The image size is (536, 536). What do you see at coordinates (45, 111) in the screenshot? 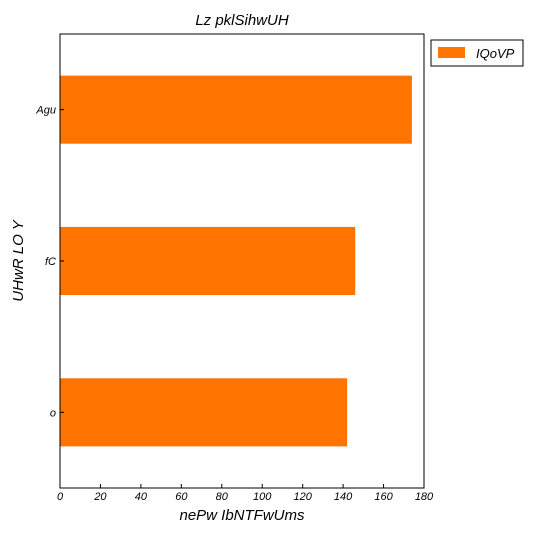
I see `y-tick-label: Agu` at bounding box center [45, 111].